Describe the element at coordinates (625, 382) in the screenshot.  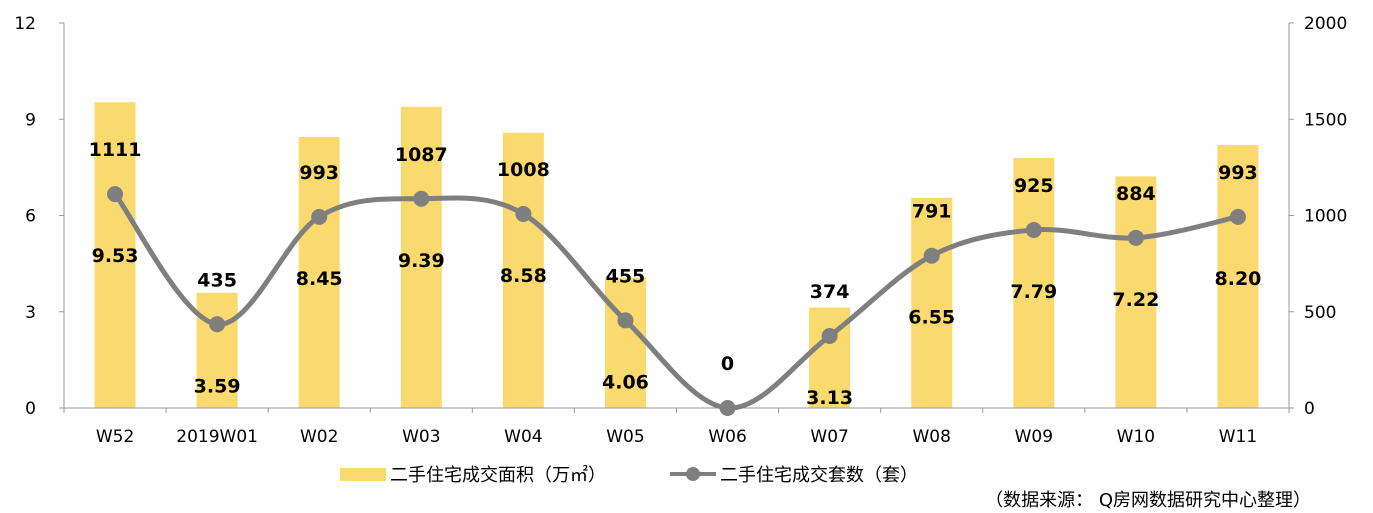
I see `bar-value-label: 4.06` at that location.